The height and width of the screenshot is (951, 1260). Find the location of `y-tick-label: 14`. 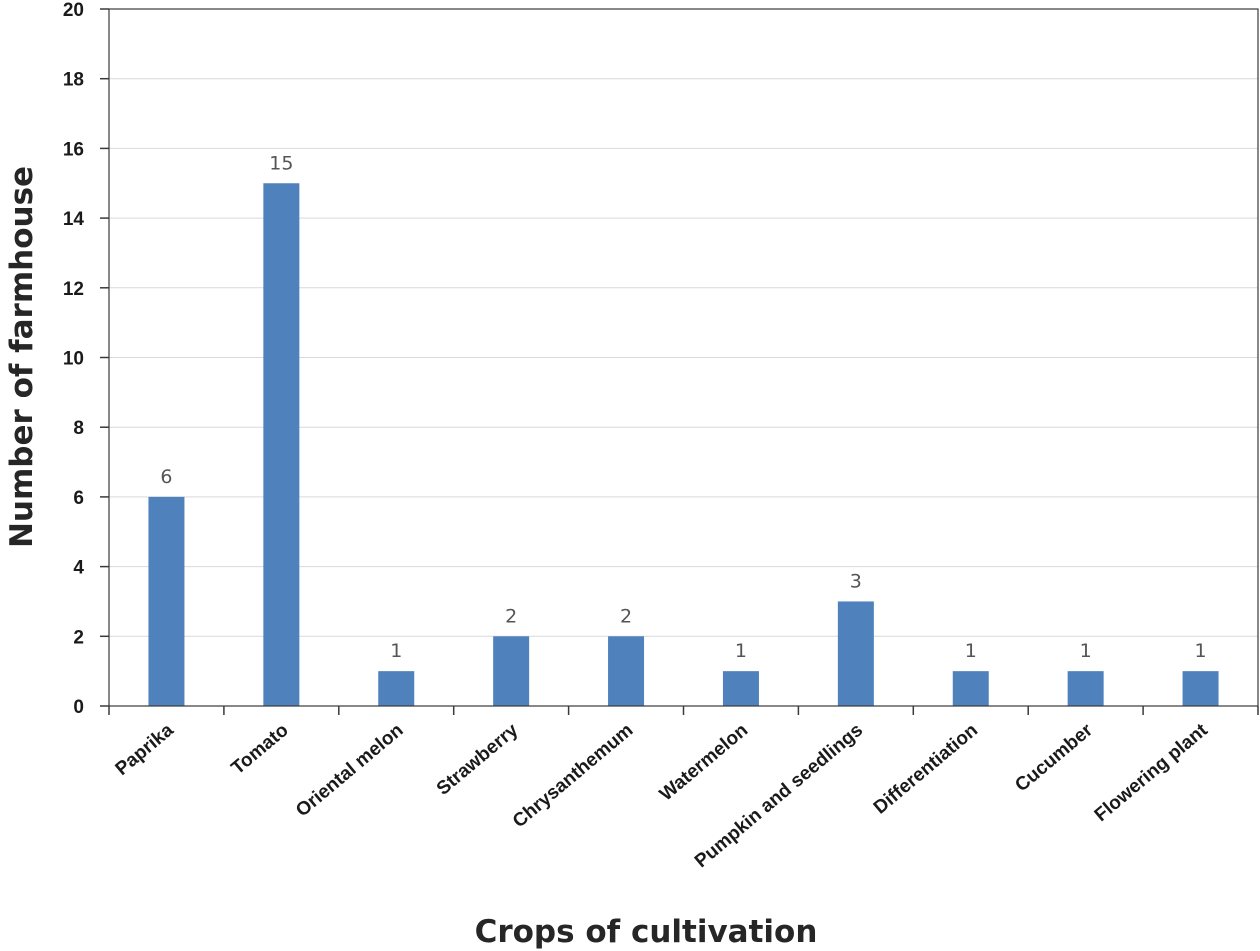

y-tick-label: 14 is located at coordinates (74, 219).